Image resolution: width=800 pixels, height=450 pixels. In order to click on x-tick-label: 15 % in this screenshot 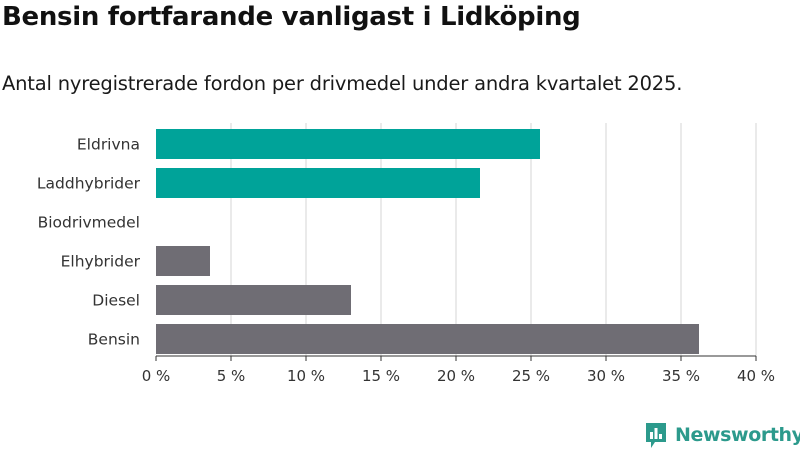, I will do `click(381, 376)`.